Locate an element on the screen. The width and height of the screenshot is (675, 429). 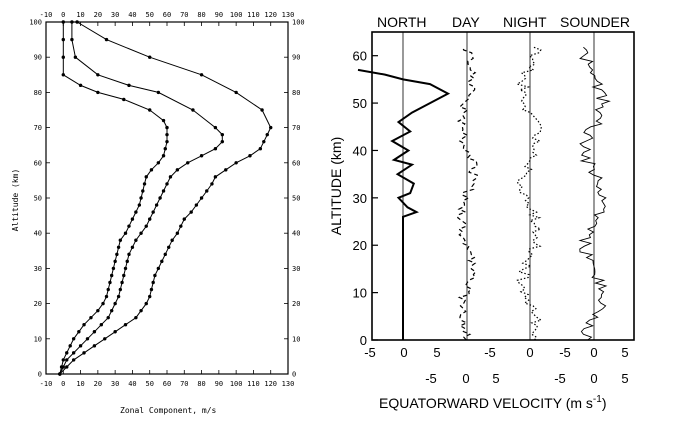
left-y-tick-label-right: 60 is located at coordinates (296, 163).